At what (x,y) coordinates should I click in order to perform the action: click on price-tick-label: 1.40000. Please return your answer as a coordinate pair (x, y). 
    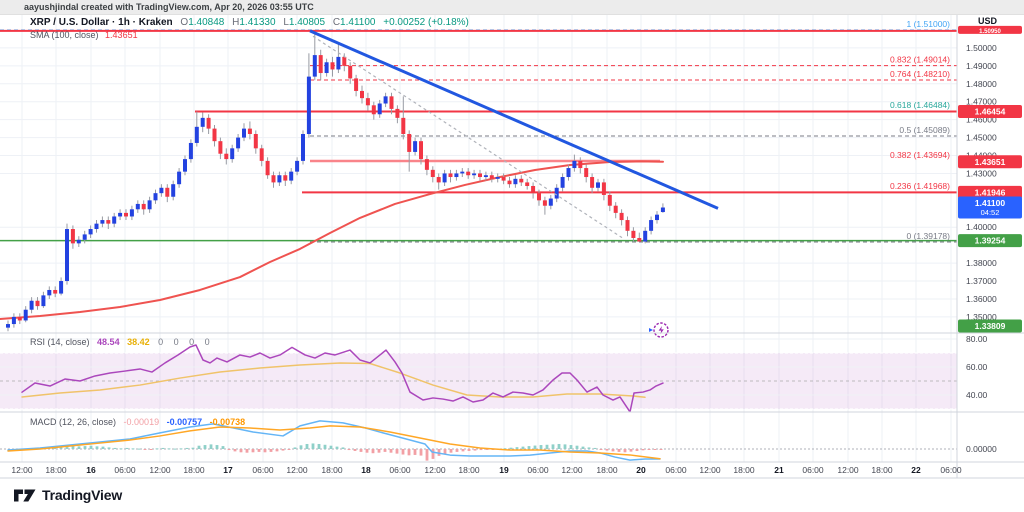
    Looking at the image, I should click on (981, 227).